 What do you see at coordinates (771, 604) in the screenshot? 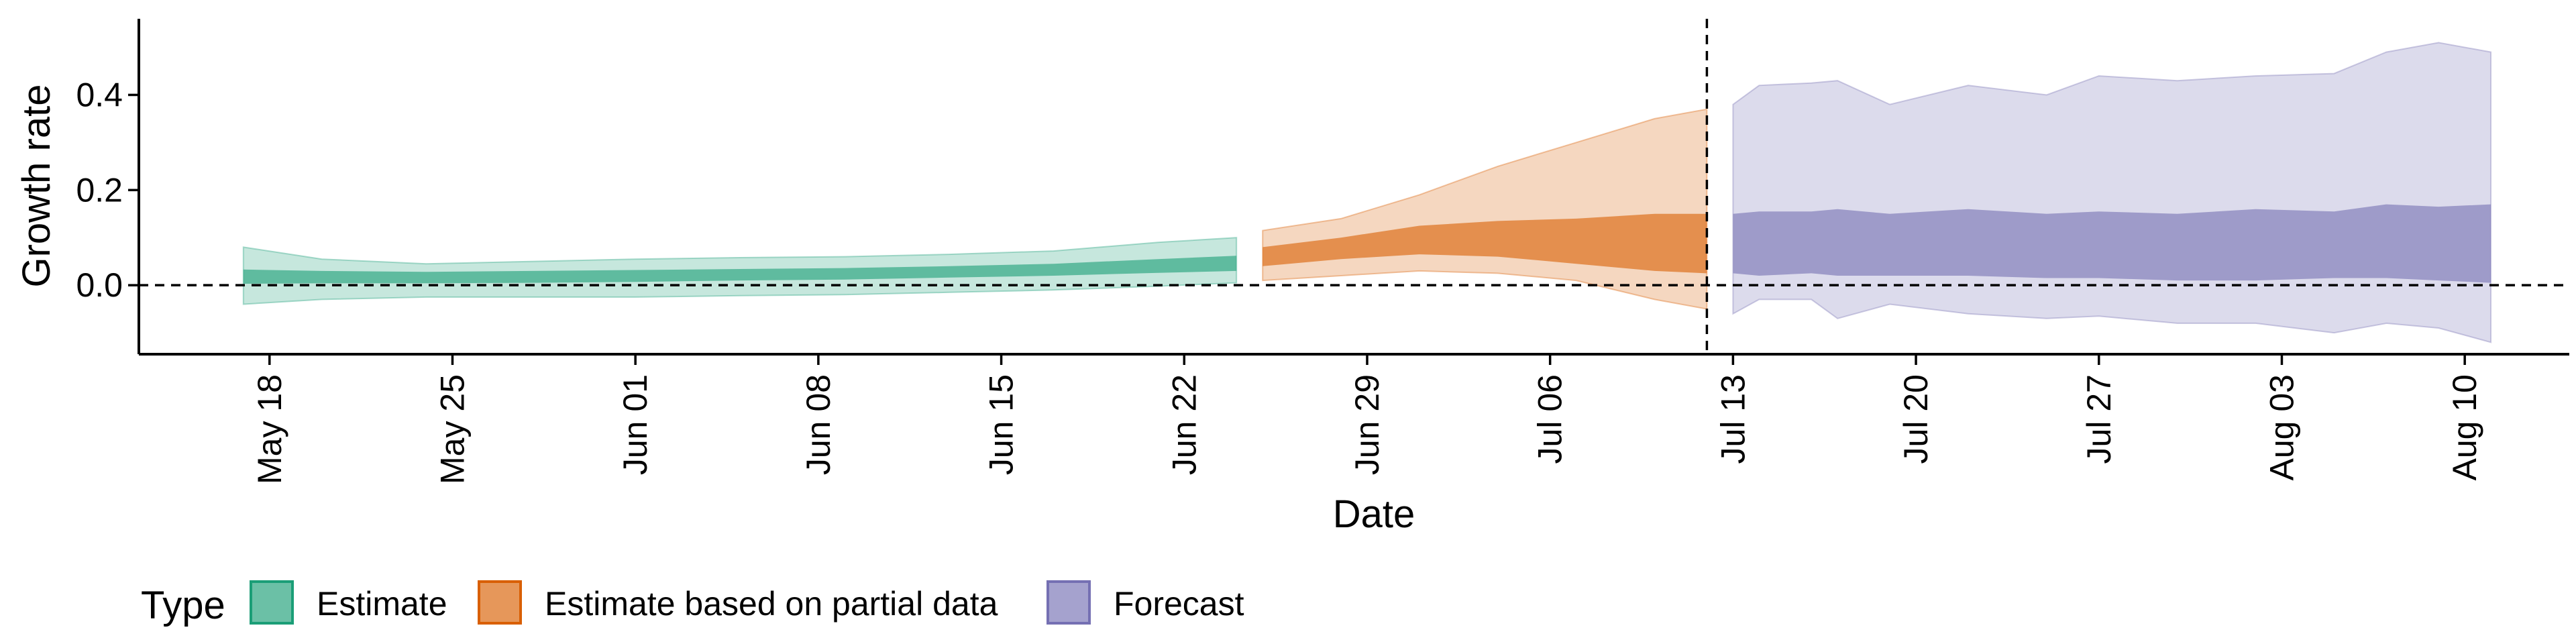
I see `estimate-based-on-partial-data-legend-label: Estimate based on partial data` at bounding box center [771, 604].